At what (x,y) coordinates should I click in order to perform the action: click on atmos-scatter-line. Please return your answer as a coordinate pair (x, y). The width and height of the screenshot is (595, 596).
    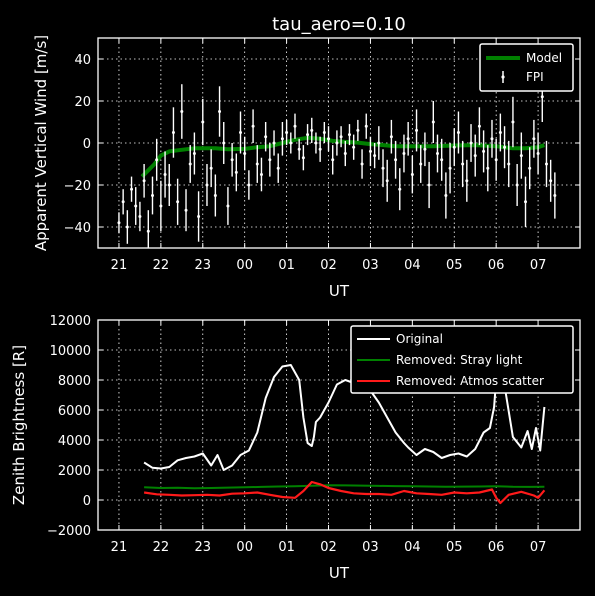
    Looking at the image, I should click on (344, 492).